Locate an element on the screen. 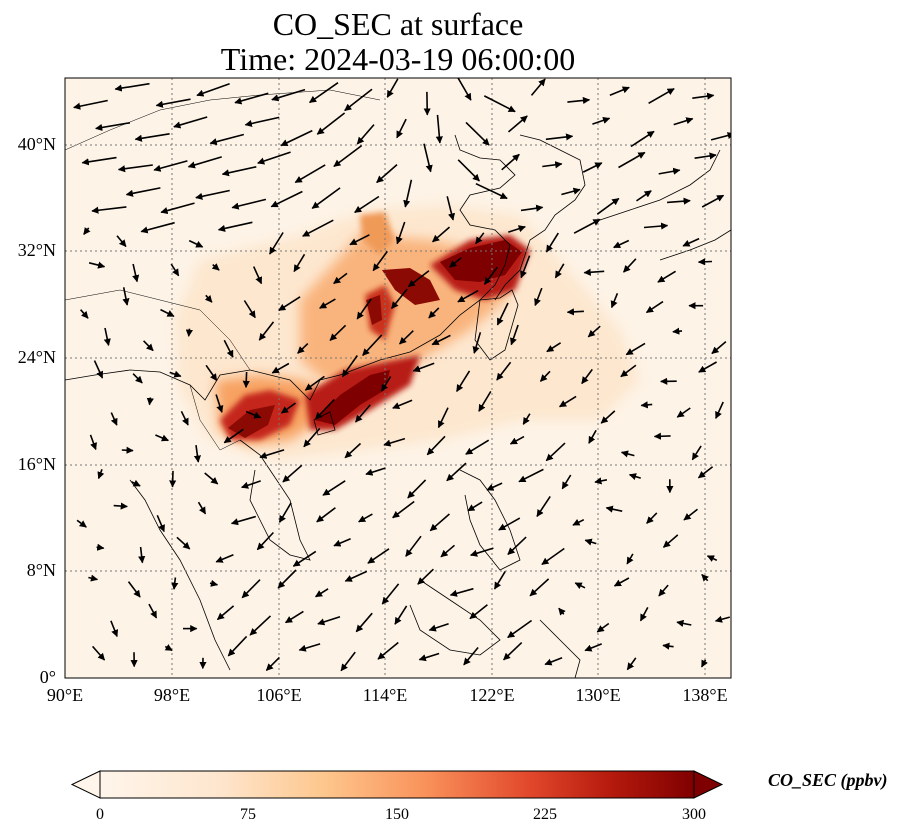  lon-label-106e: 106°E is located at coordinates (279, 695).